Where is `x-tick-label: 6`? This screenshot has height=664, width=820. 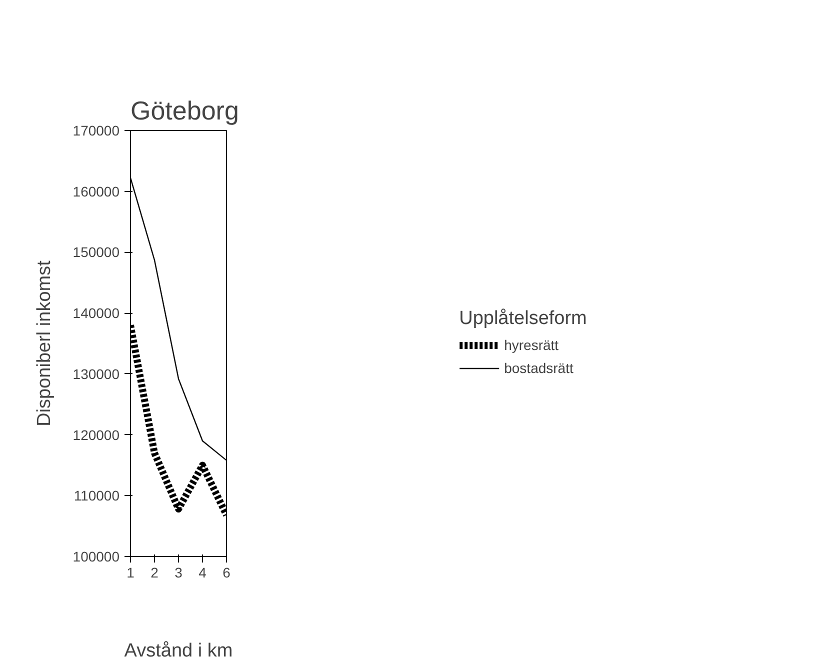
x-tick-label: 6 is located at coordinates (226, 572).